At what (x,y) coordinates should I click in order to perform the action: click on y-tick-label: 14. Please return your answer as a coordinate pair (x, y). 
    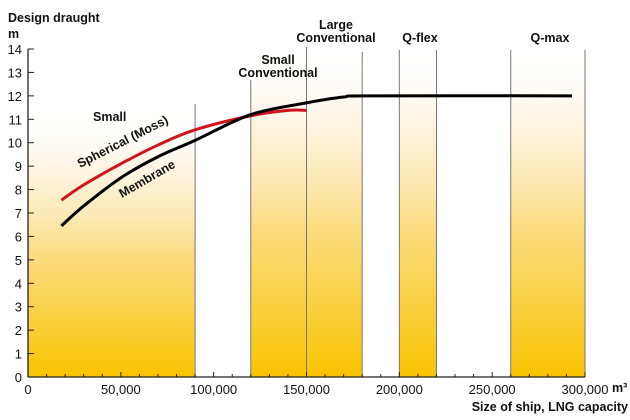
    Looking at the image, I should click on (15, 49).